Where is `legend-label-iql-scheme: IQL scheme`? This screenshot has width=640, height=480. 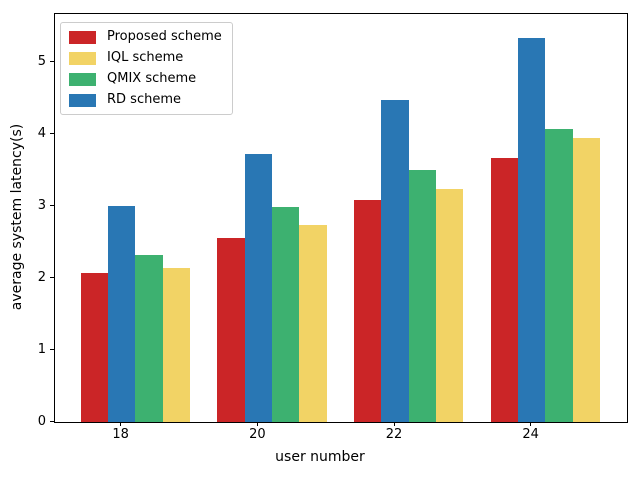 legend-label-iql-scheme: IQL scheme is located at coordinates (145, 57).